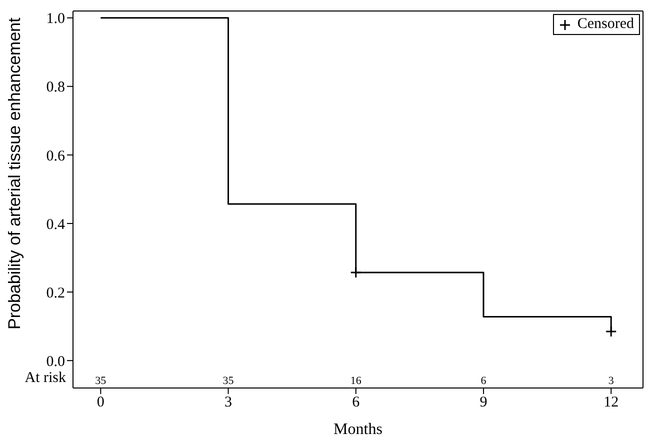 Image resolution: width=646 pixels, height=438 pixels. What do you see at coordinates (605, 24) in the screenshot?
I see `legend-label: Censored` at bounding box center [605, 24].